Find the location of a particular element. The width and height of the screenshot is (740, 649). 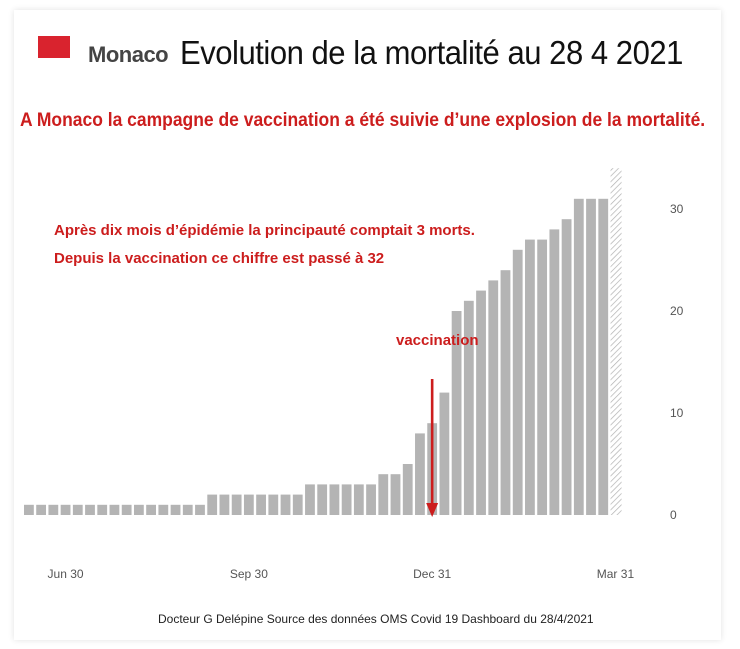

x-tick-label: Dec 31 is located at coordinates (432, 574).